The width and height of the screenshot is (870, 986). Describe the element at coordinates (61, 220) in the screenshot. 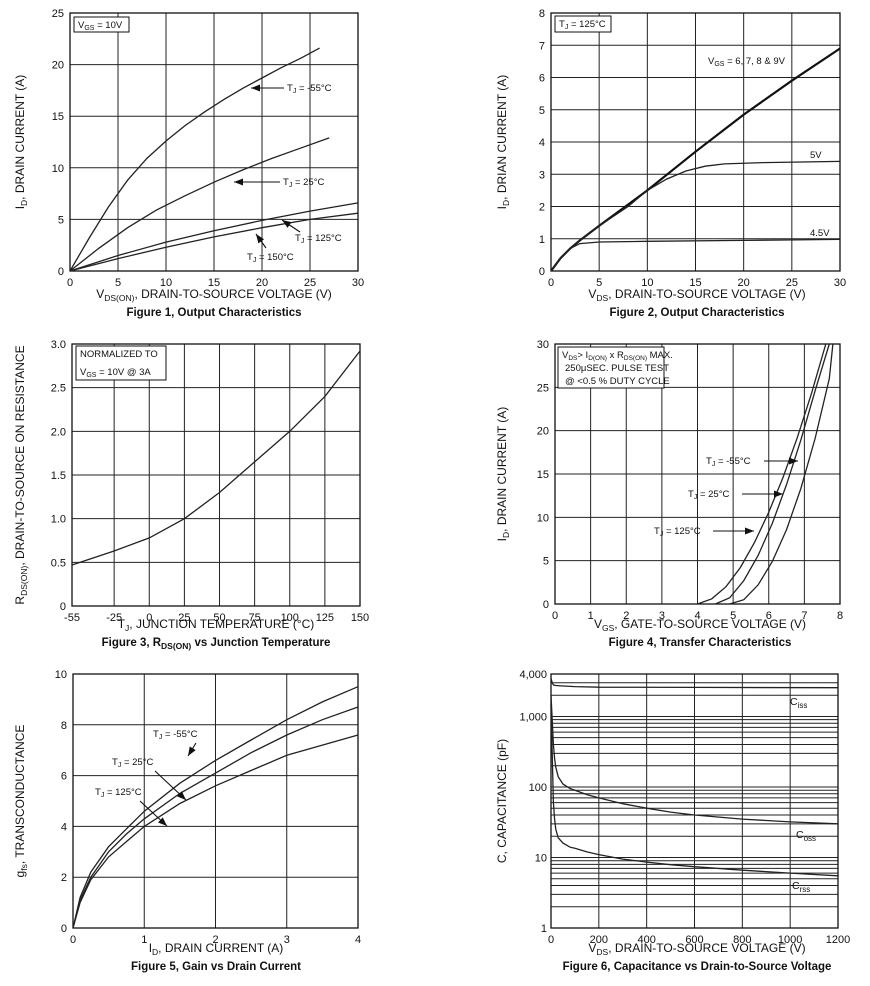

I see `fig1-y-tick-label: 5` at that location.